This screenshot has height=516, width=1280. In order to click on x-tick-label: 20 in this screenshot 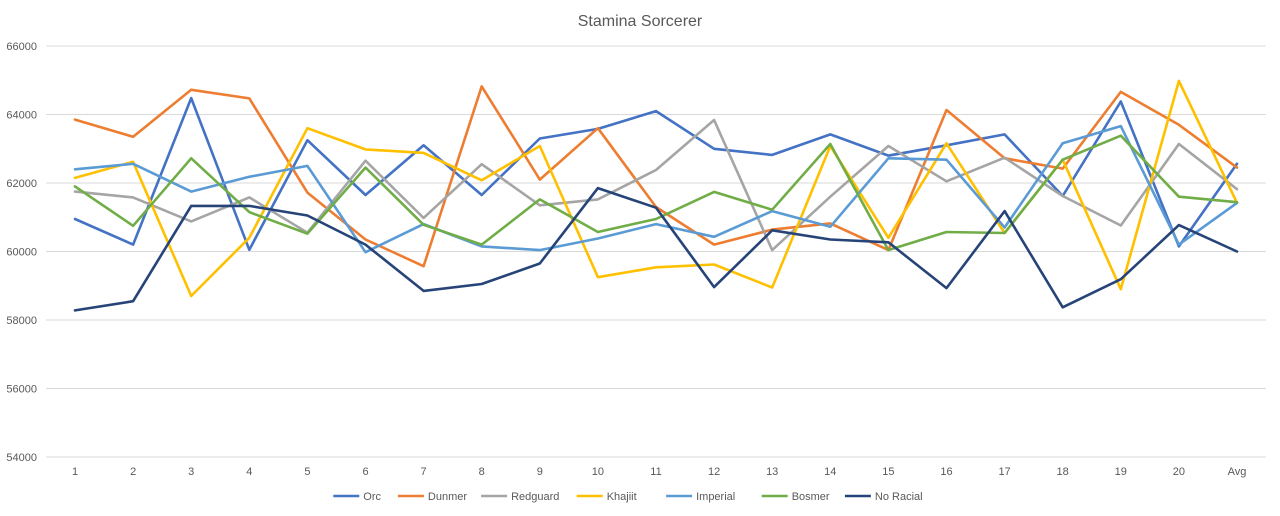, I will do `click(1179, 472)`.